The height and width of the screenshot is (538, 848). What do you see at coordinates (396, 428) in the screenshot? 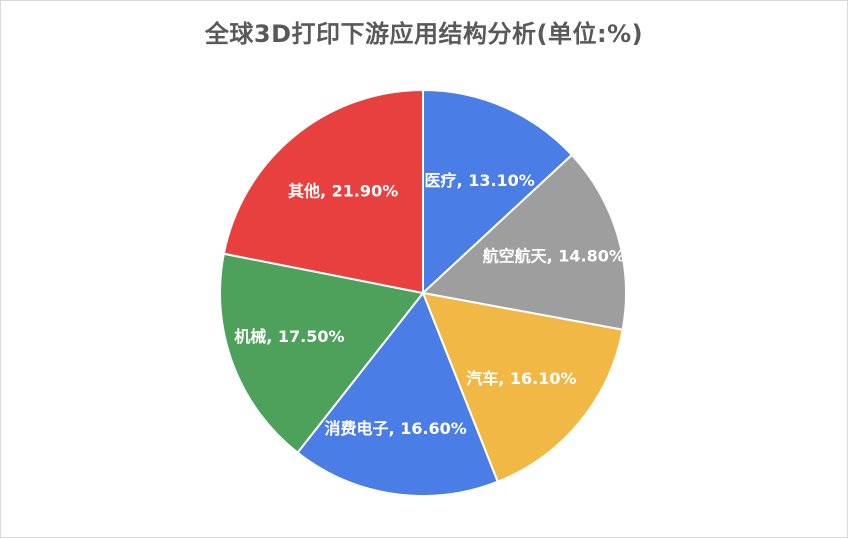
I see `pie-label-4: 消费电子, 16.60%` at bounding box center [396, 428].